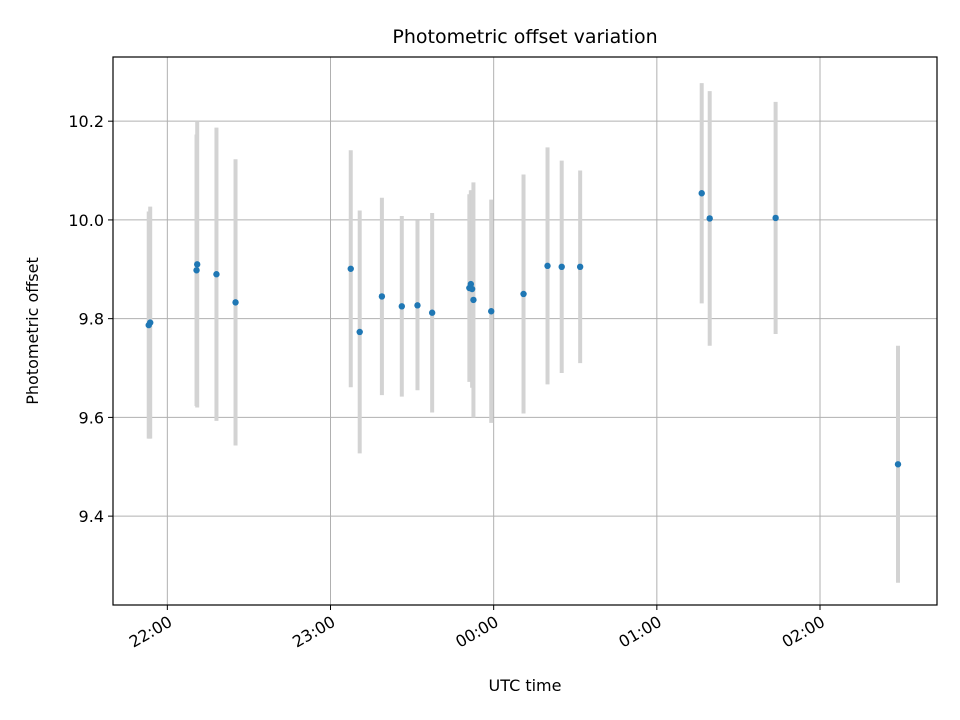  I want to click on y-axis-ticks: 9.4 9.6 9.8 10.0 10.2, so click(90, 319).